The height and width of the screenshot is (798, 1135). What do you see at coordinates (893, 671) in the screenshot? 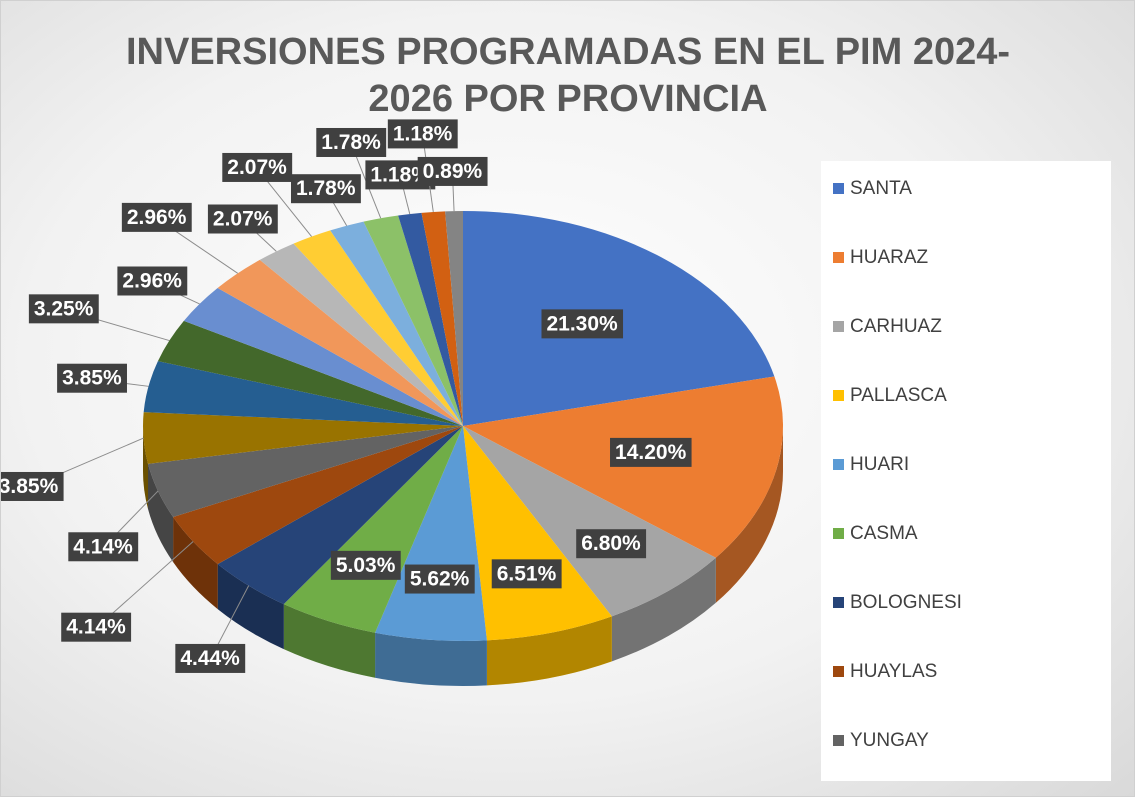
I see `legend-label: HUAYLAS` at bounding box center [893, 671].